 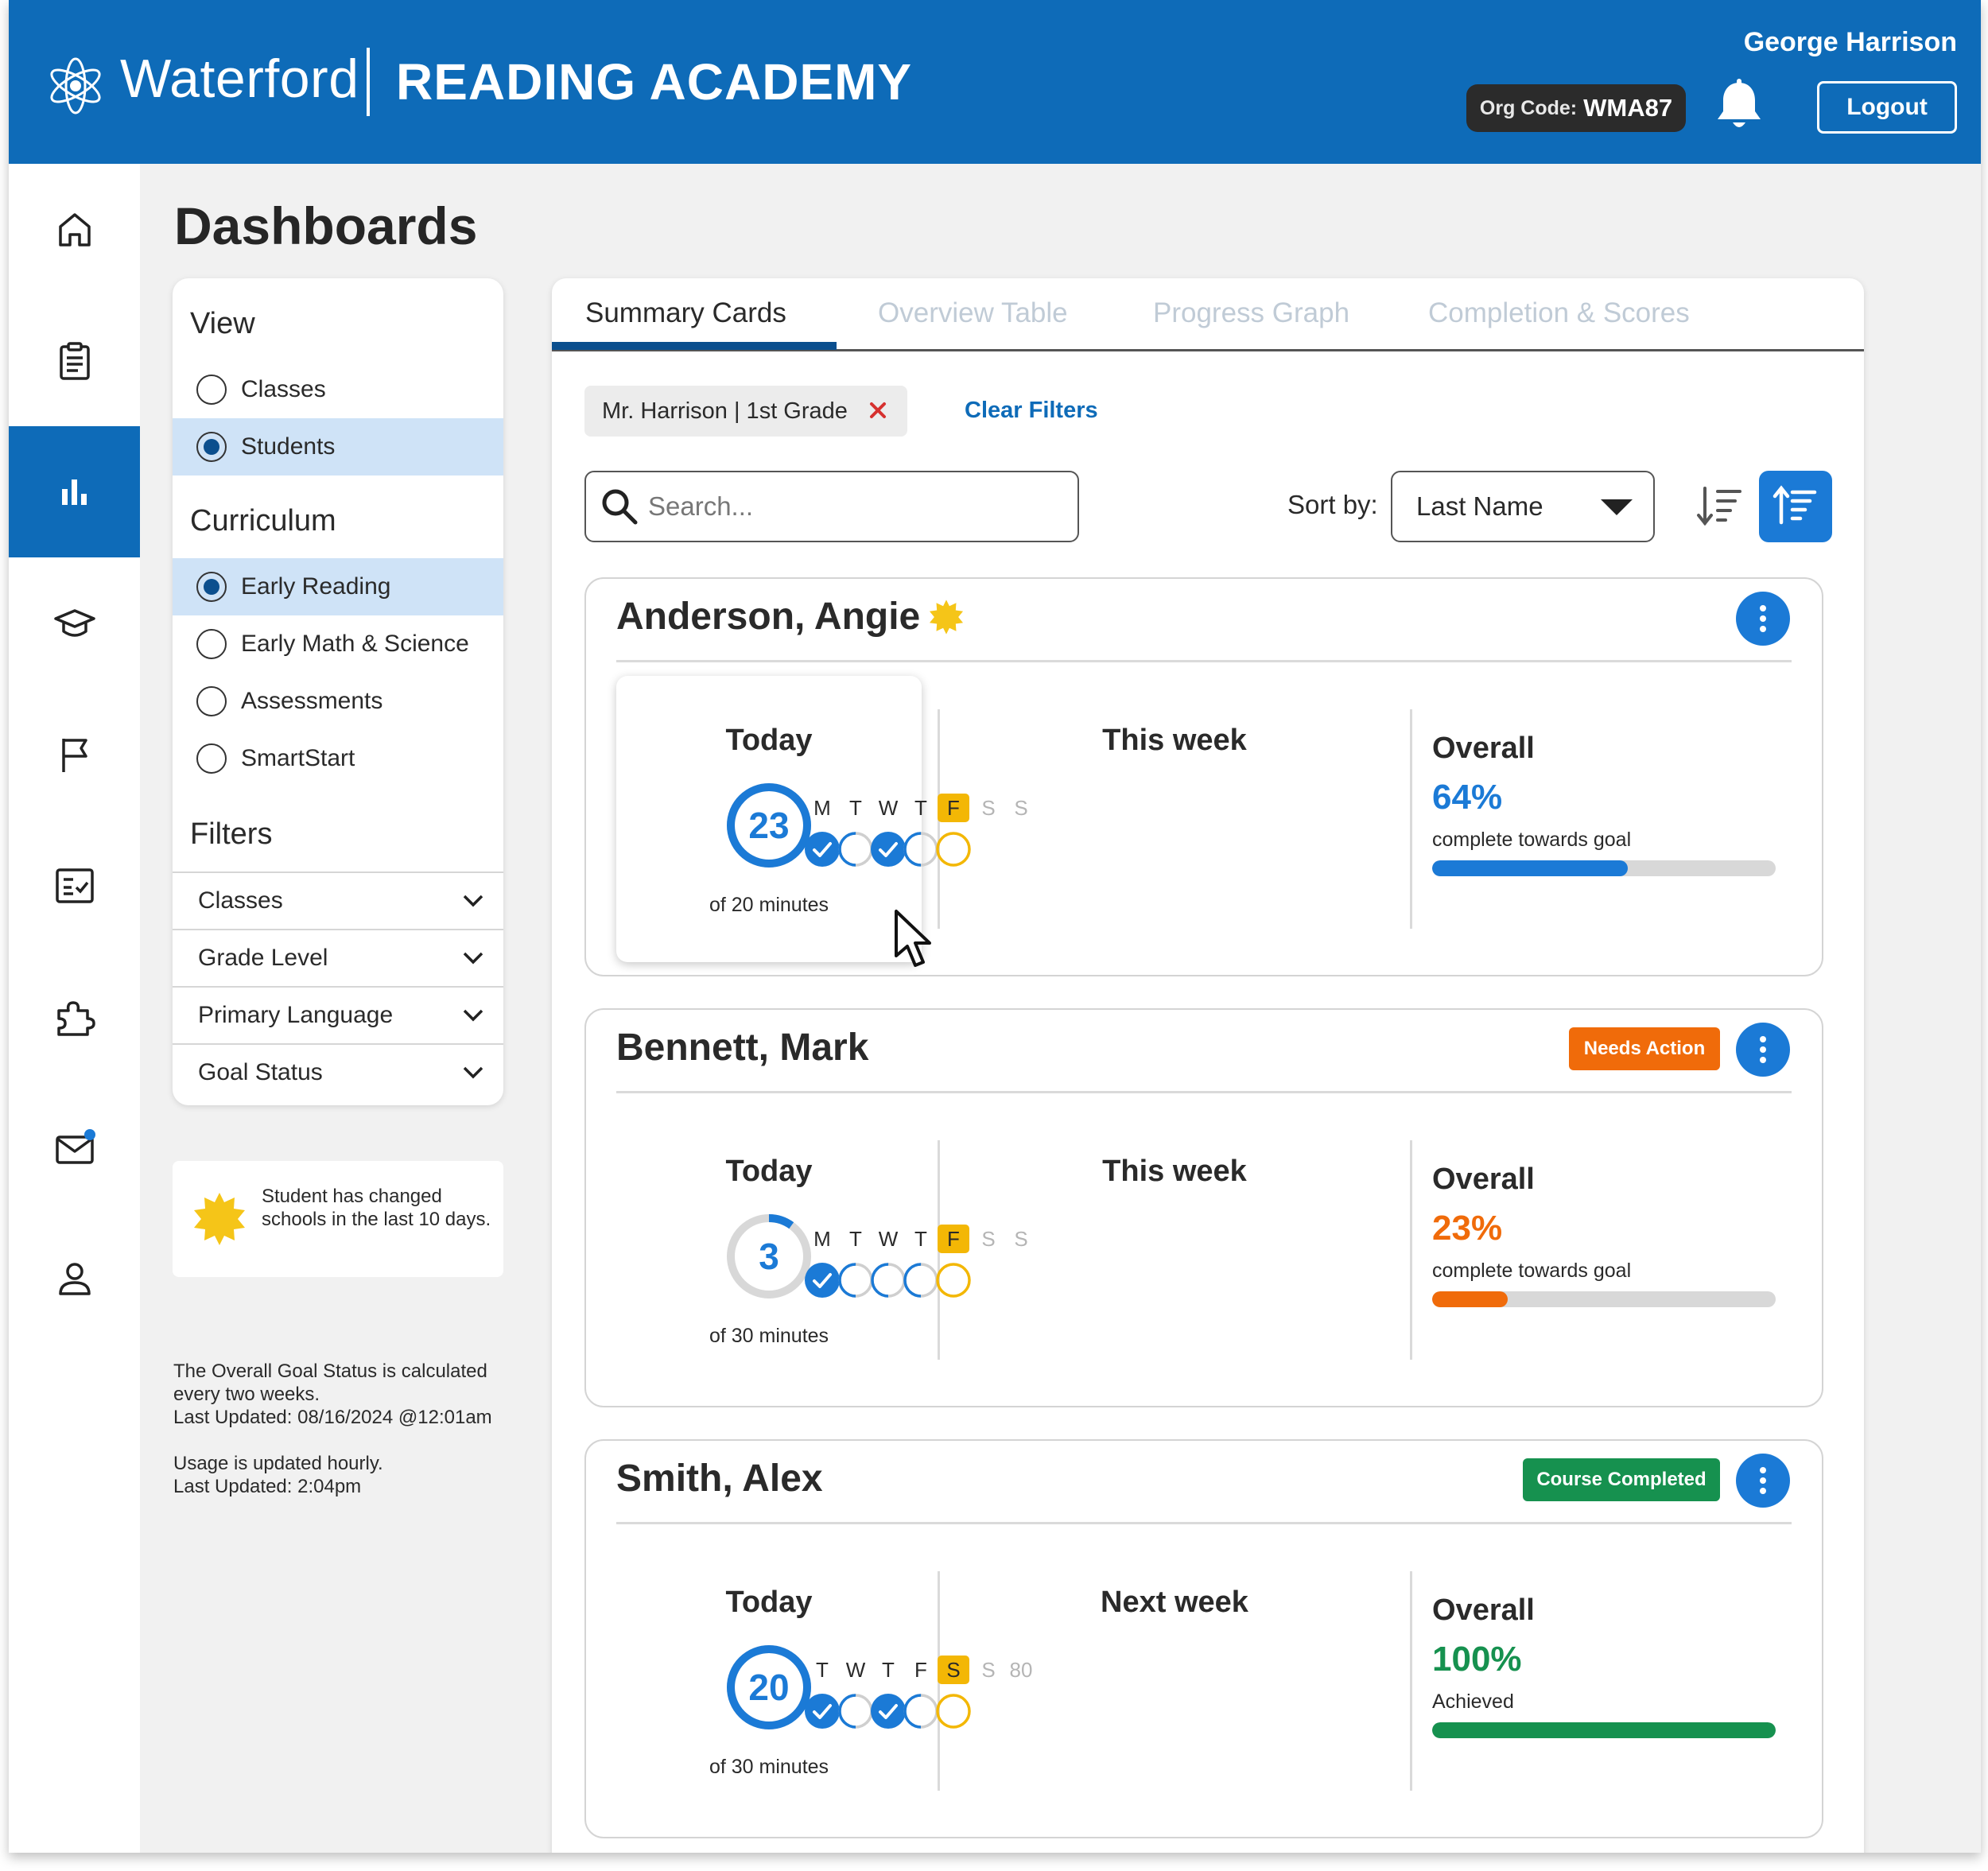 What do you see at coordinates (1850, 42) in the screenshot?
I see `user-name: George Harrison` at bounding box center [1850, 42].